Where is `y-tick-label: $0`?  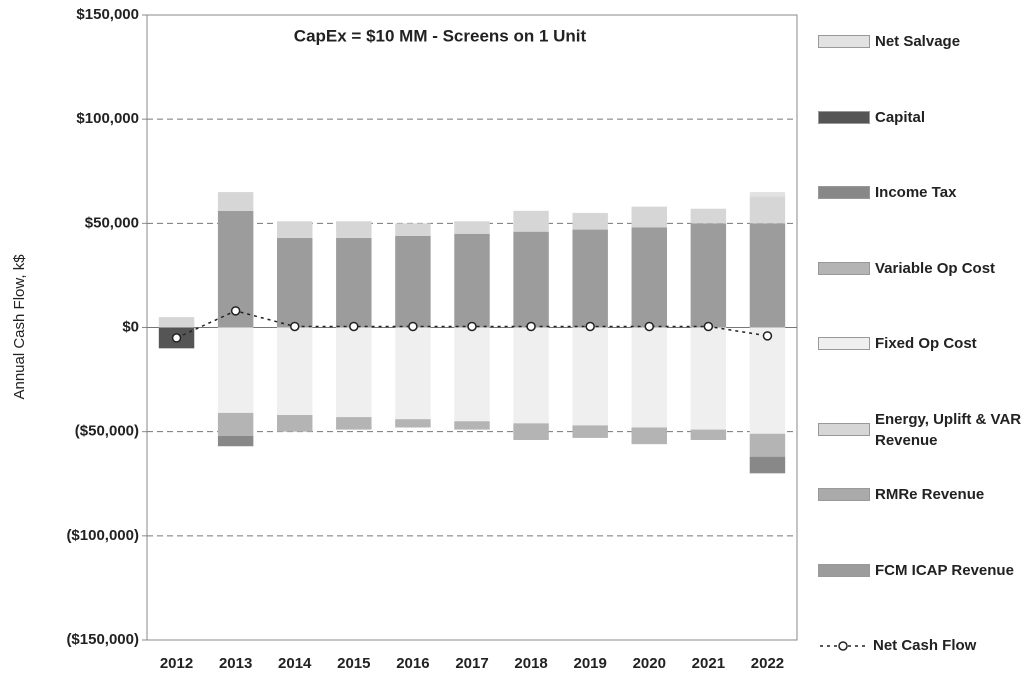 y-tick-label: $0 is located at coordinates (130, 326).